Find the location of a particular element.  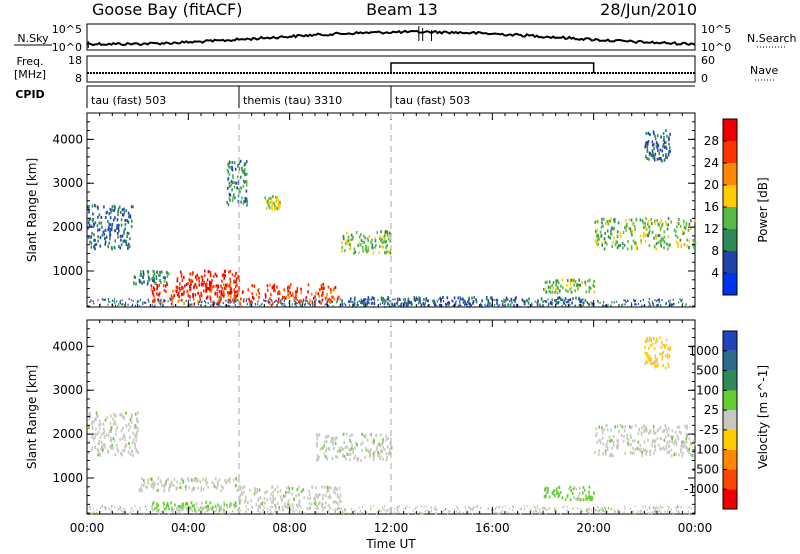

date-title: 28/Jun/2010 is located at coordinates (648, 9).